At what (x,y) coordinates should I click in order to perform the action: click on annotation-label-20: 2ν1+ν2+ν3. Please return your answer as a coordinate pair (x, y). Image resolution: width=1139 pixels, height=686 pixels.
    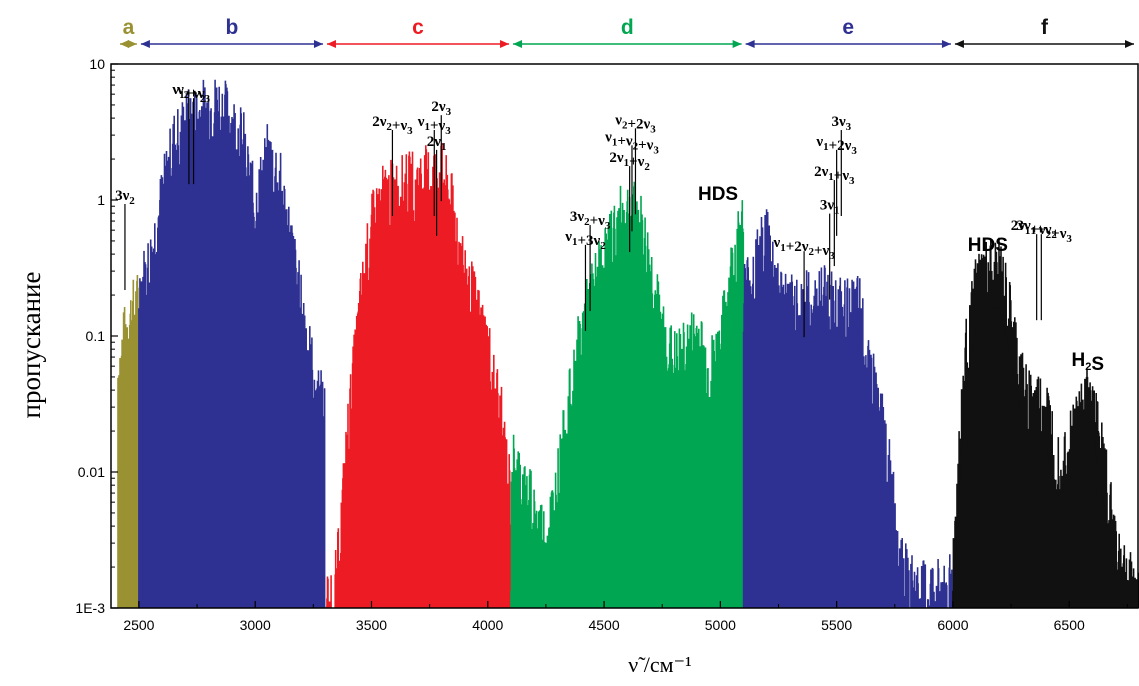
    Looking at the image, I should click on (1042, 231).